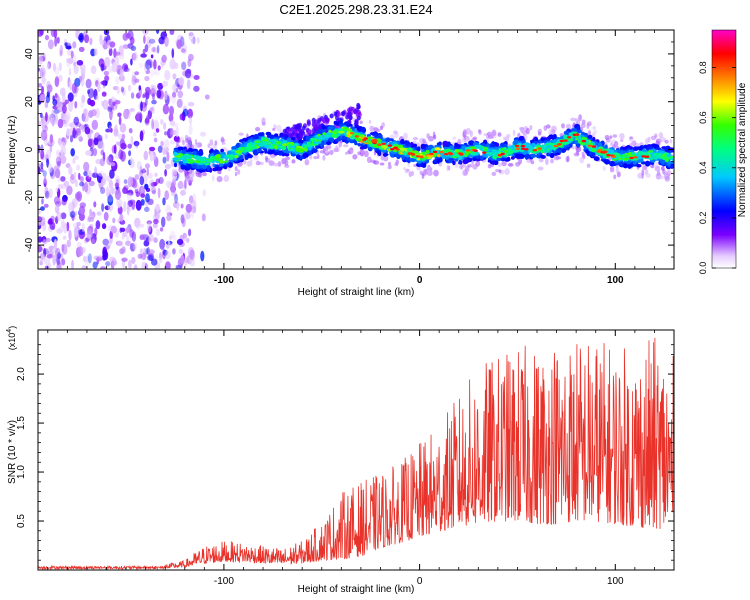  What do you see at coordinates (742, 149) in the screenshot?
I see `colorbar-label: Normalized spectral amplitude` at bounding box center [742, 149].